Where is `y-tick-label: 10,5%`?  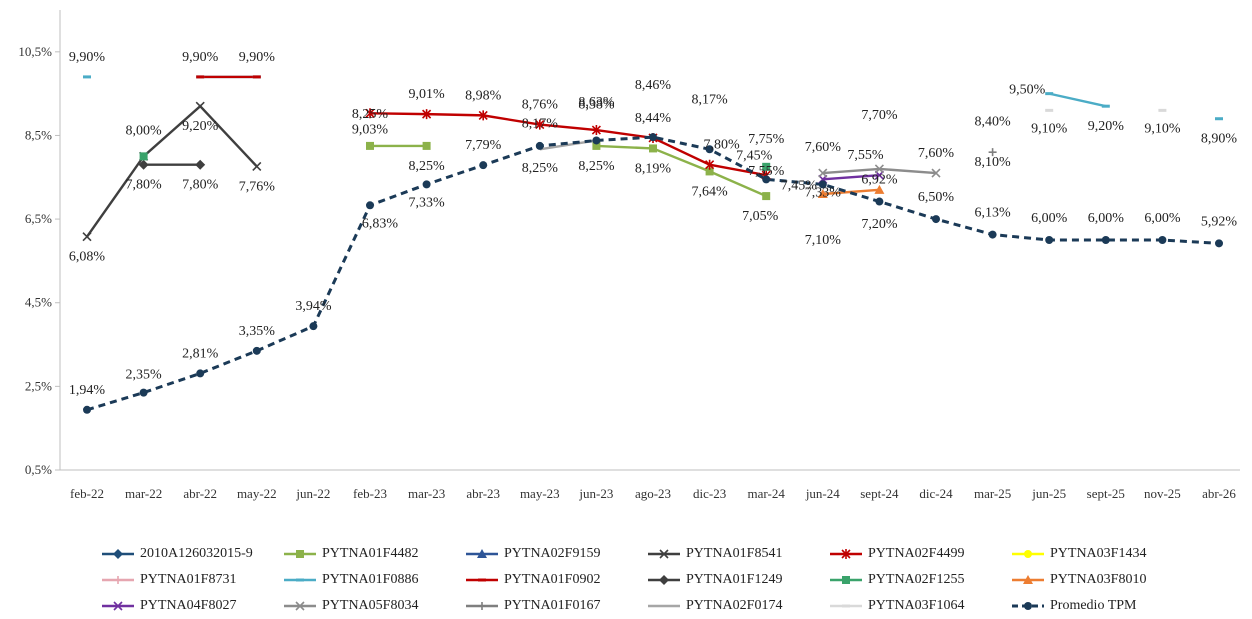 y-tick-label: 10,5% is located at coordinates (35, 51).